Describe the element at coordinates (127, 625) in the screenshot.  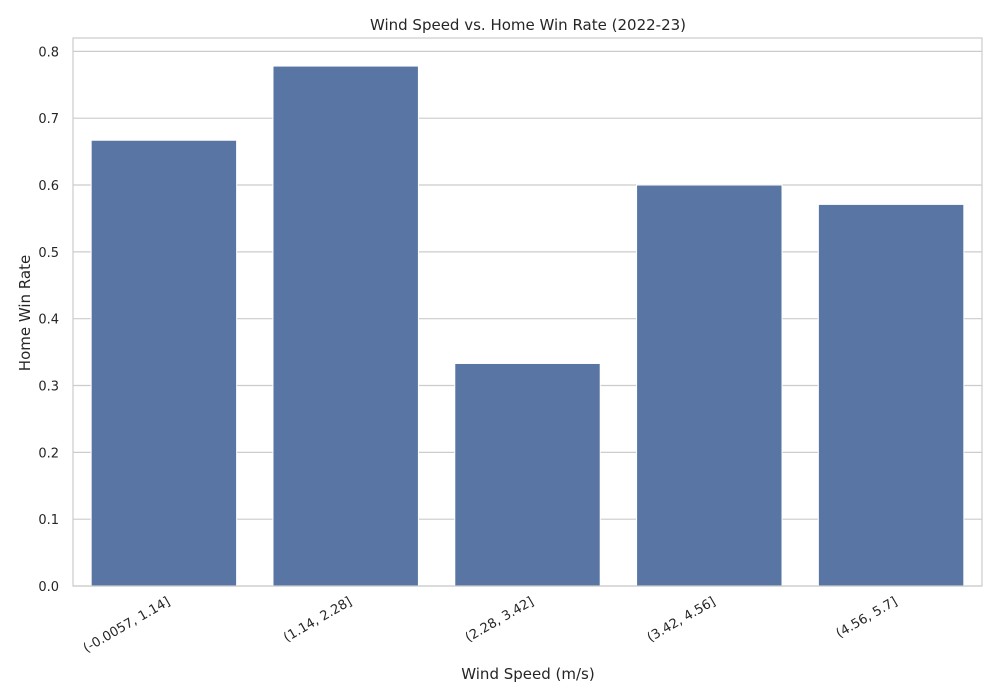
I see `x-tick-label: (-0.0057, 1.14]` at that location.